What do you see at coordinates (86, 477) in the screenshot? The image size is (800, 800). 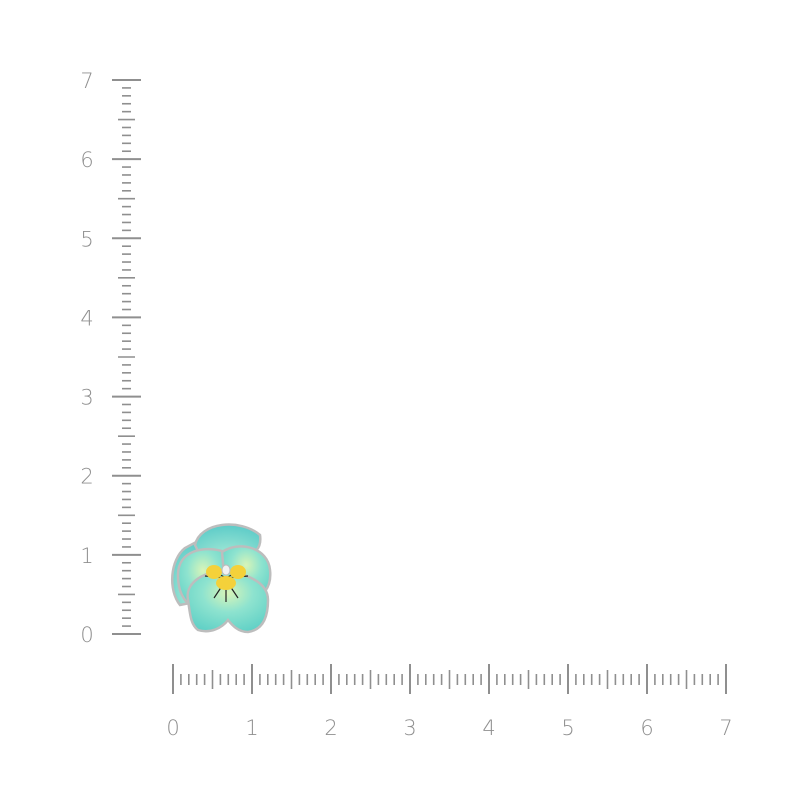 I see `vertical-ruler-label: 2` at bounding box center [86, 477].